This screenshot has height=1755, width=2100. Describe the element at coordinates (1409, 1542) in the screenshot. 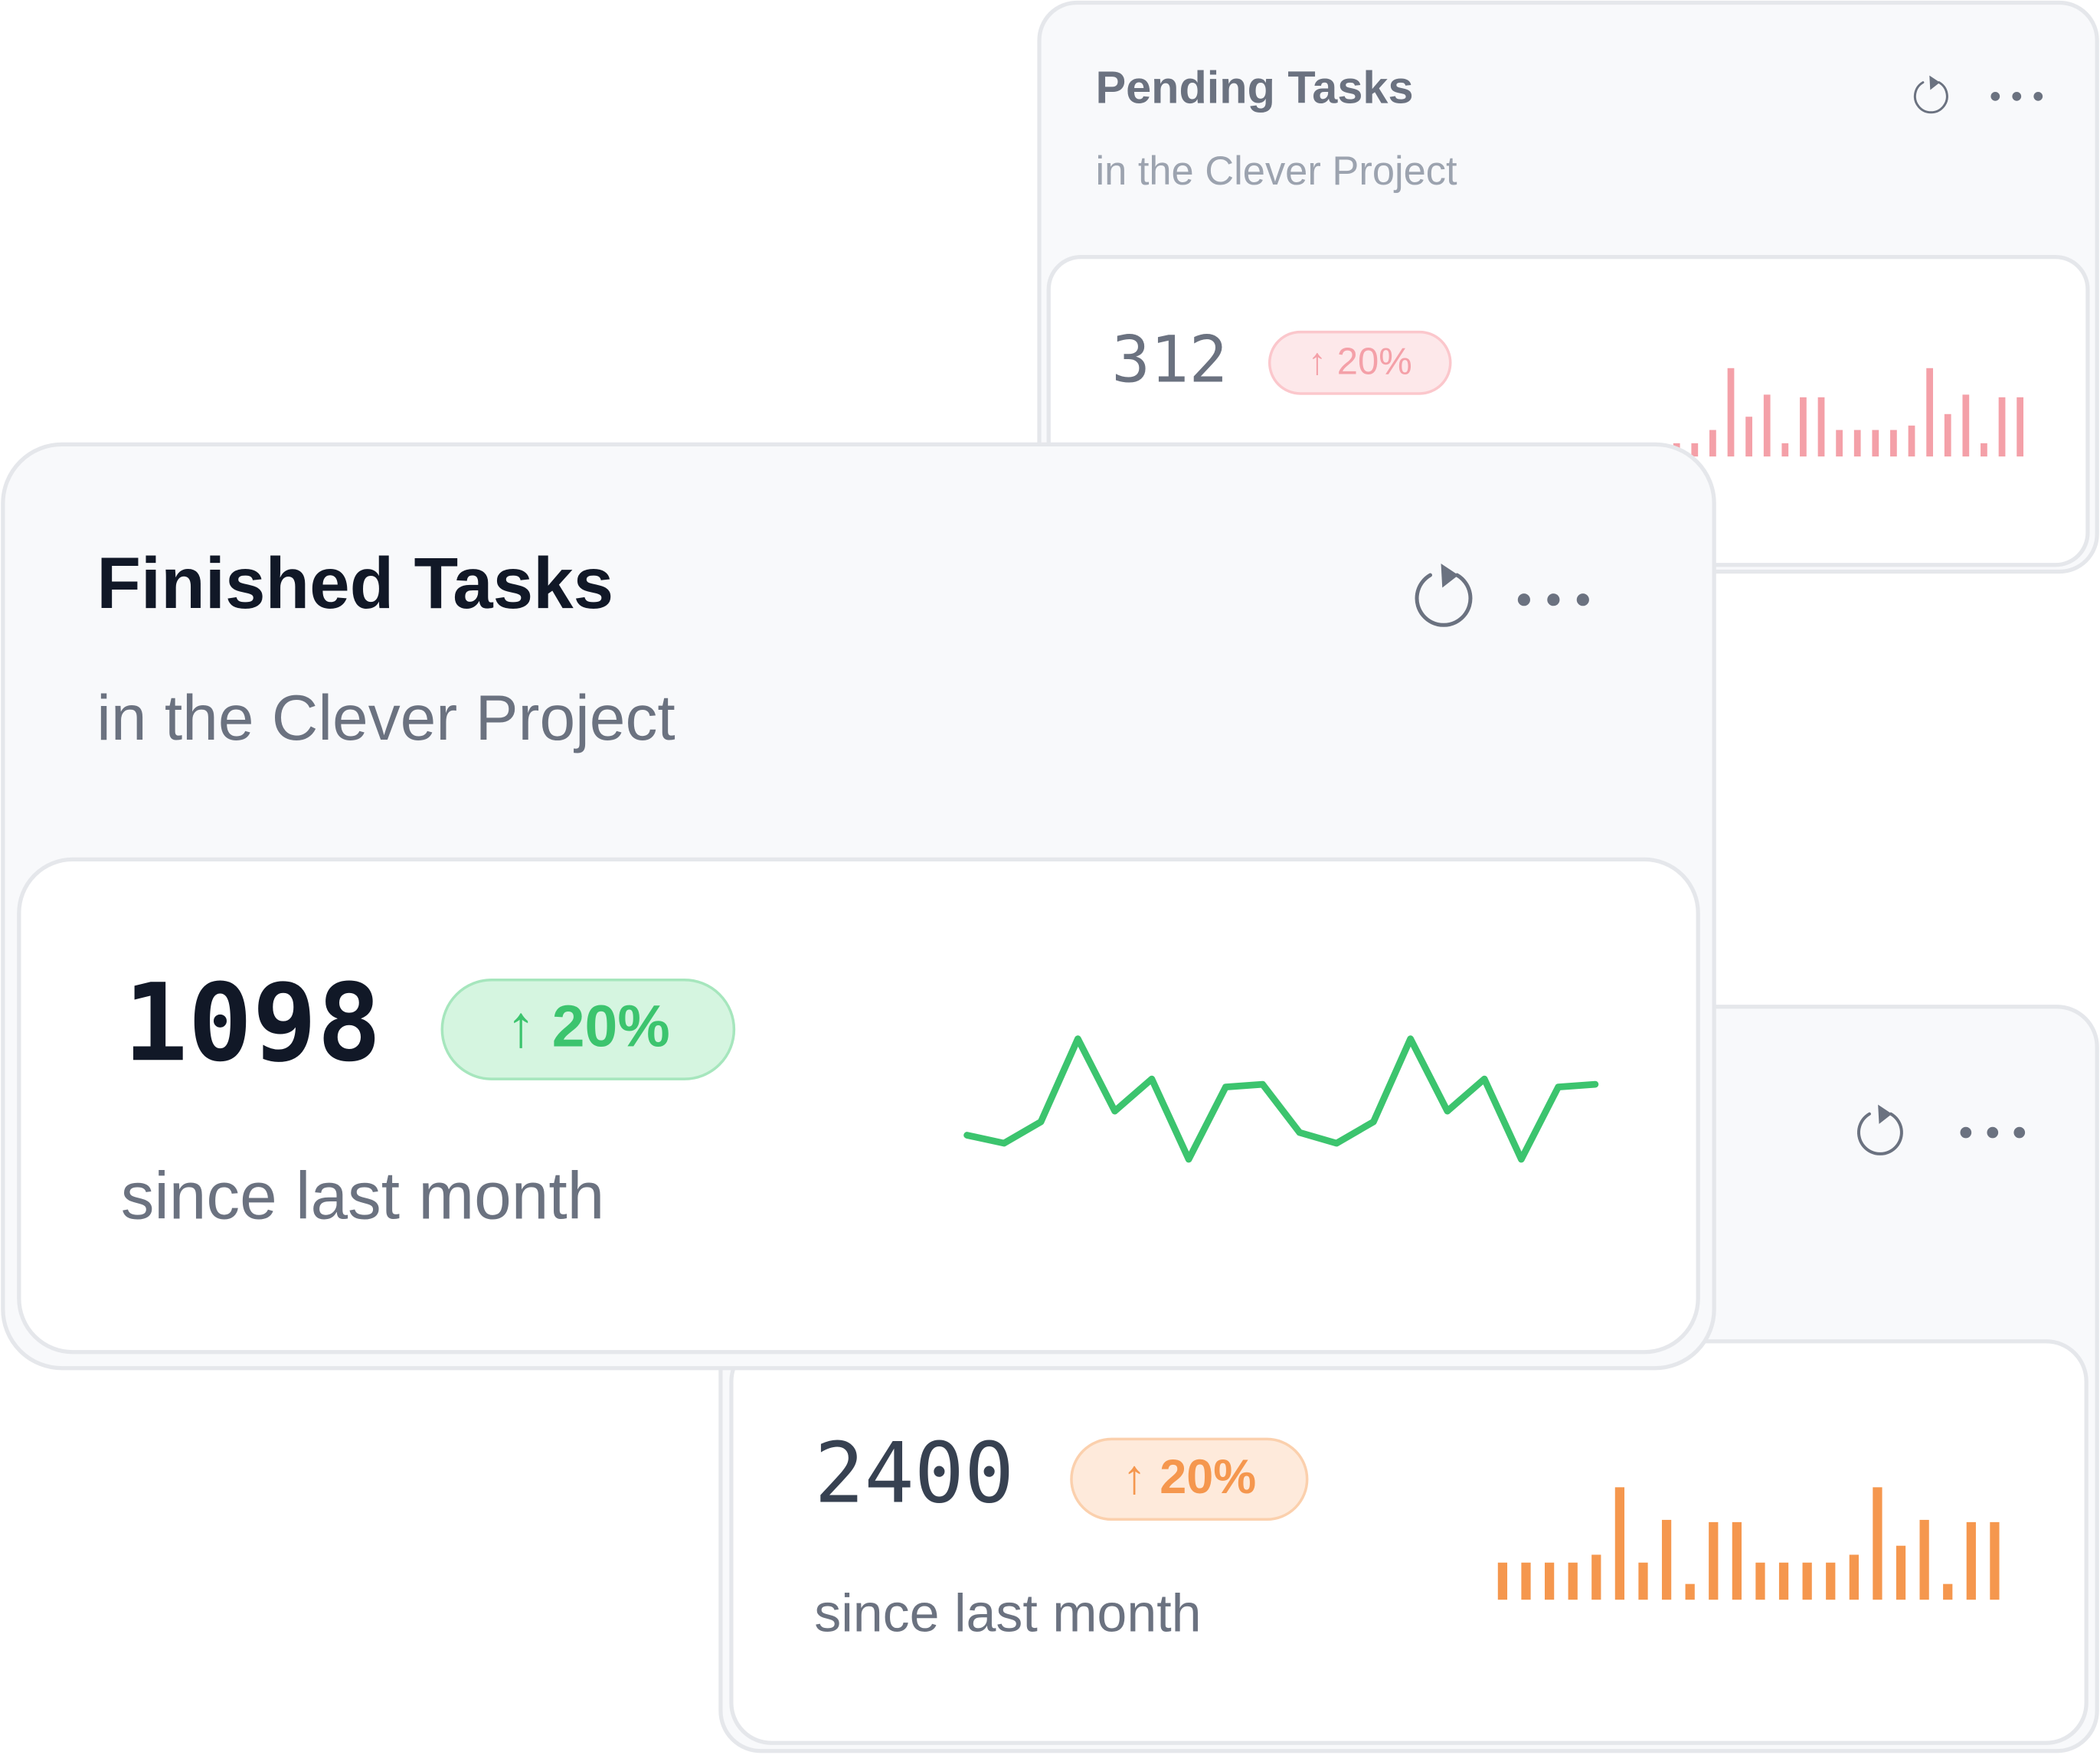

I see `card-body` at that location.